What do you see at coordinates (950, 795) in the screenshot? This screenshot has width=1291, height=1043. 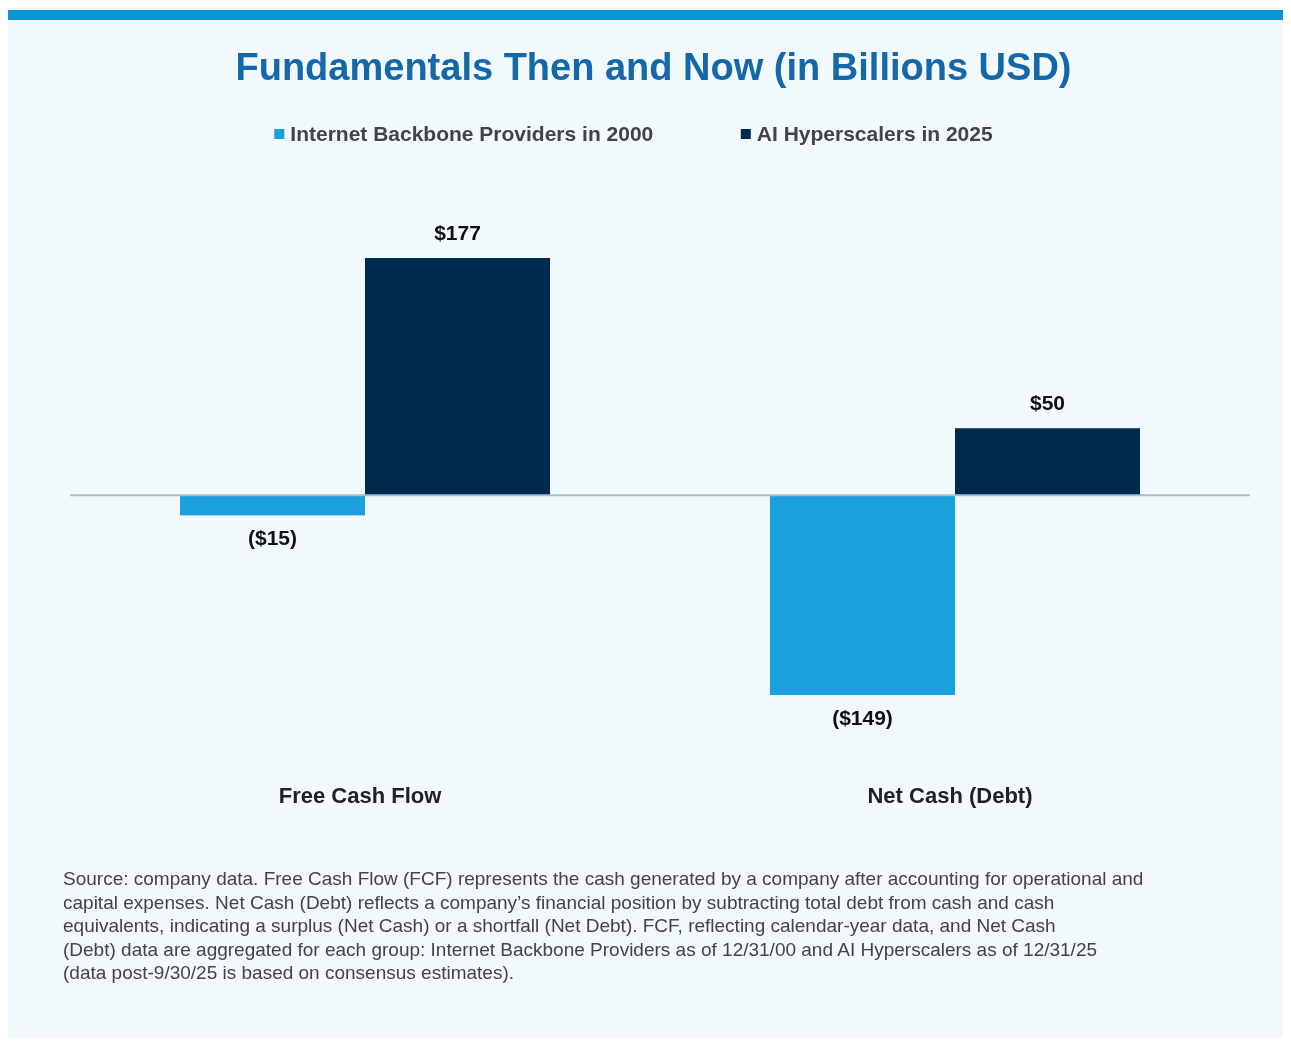 I see `x-tick-label: Net Cash (Debt)` at bounding box center [950, 795].